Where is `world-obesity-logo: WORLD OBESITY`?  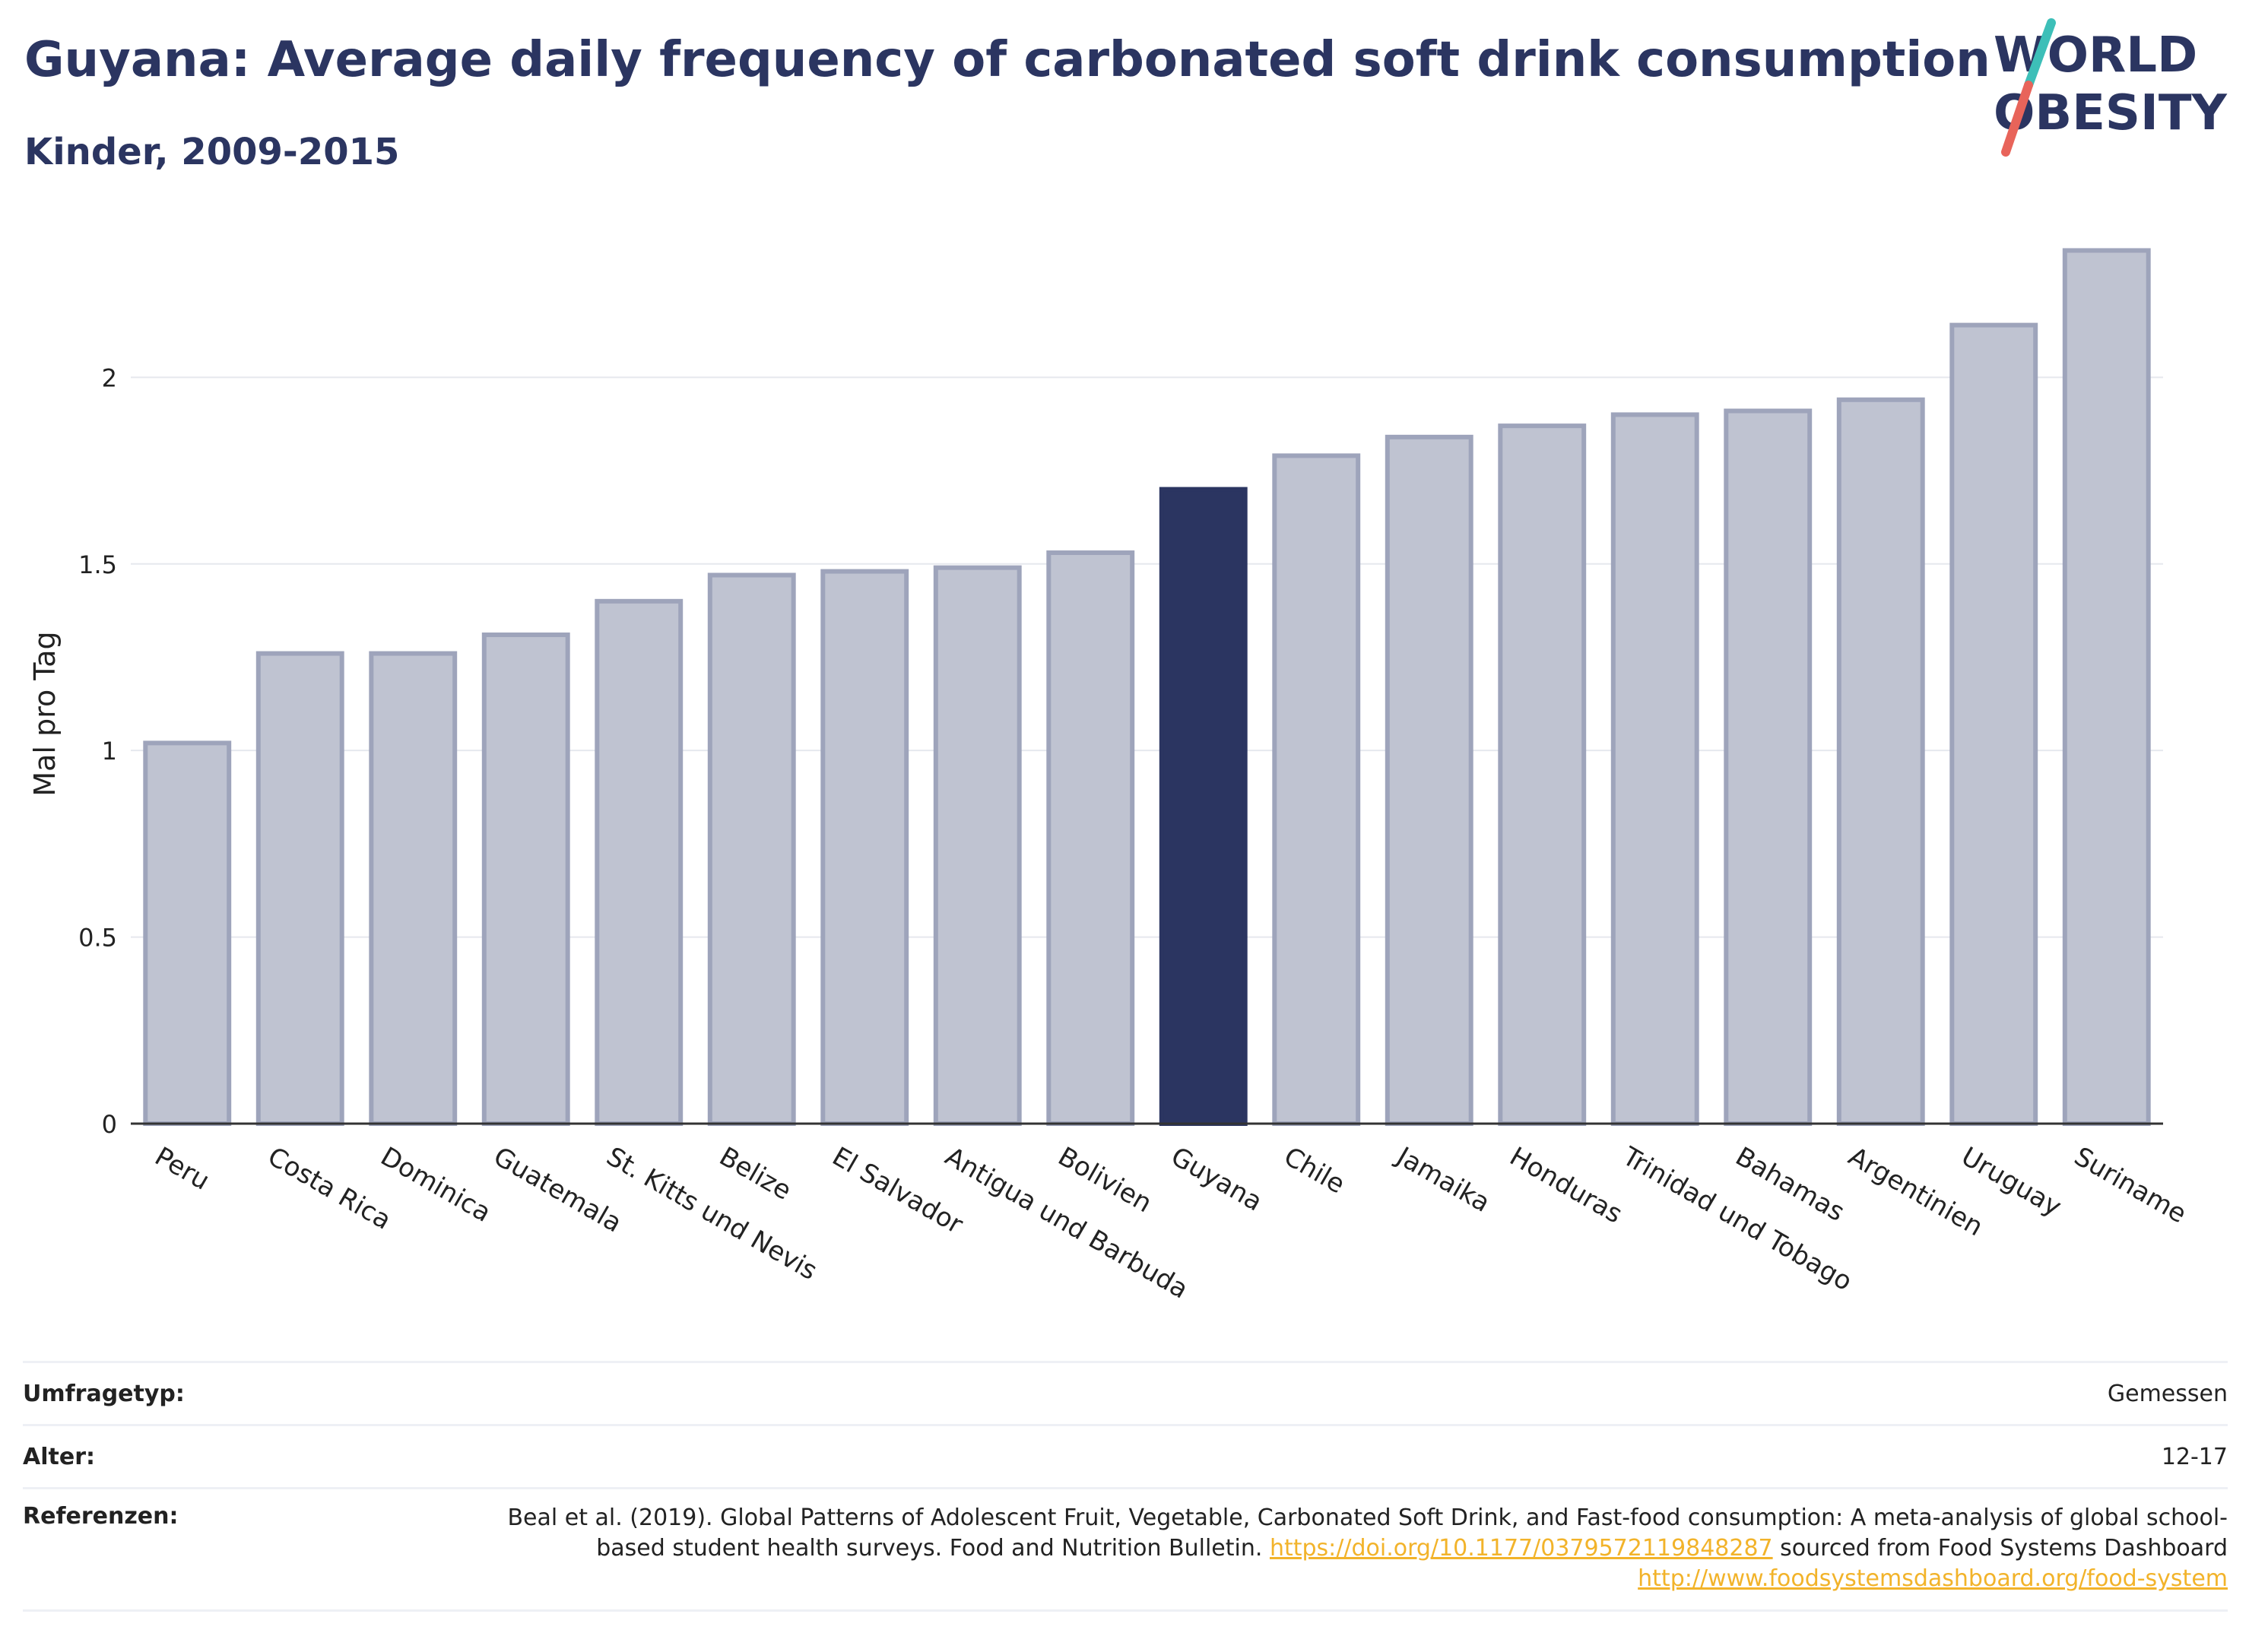
world-obesity-logo: WORLD OBESITY is located at coordinates (2110, 87).